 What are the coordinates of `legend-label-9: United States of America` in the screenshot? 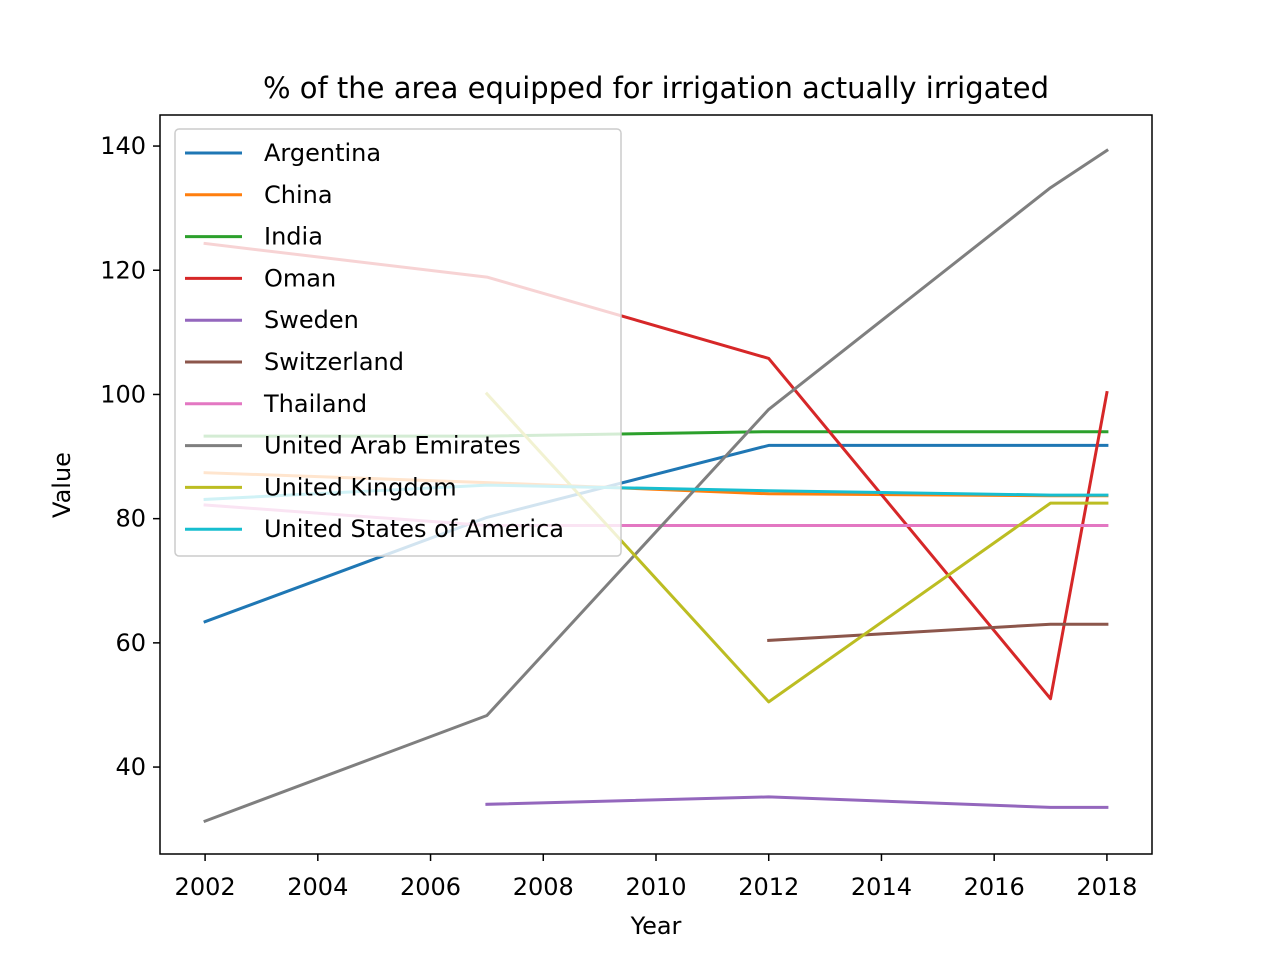 It's located at (414, 529).